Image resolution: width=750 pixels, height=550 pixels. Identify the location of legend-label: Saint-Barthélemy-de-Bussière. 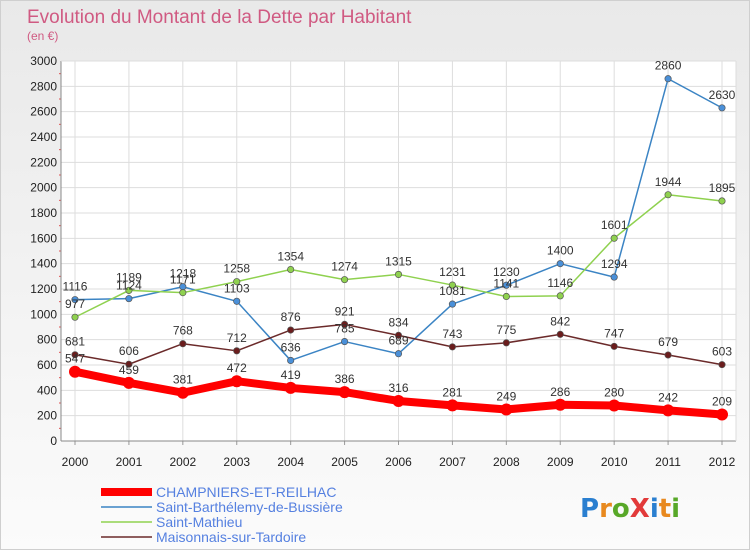
(249, 507).